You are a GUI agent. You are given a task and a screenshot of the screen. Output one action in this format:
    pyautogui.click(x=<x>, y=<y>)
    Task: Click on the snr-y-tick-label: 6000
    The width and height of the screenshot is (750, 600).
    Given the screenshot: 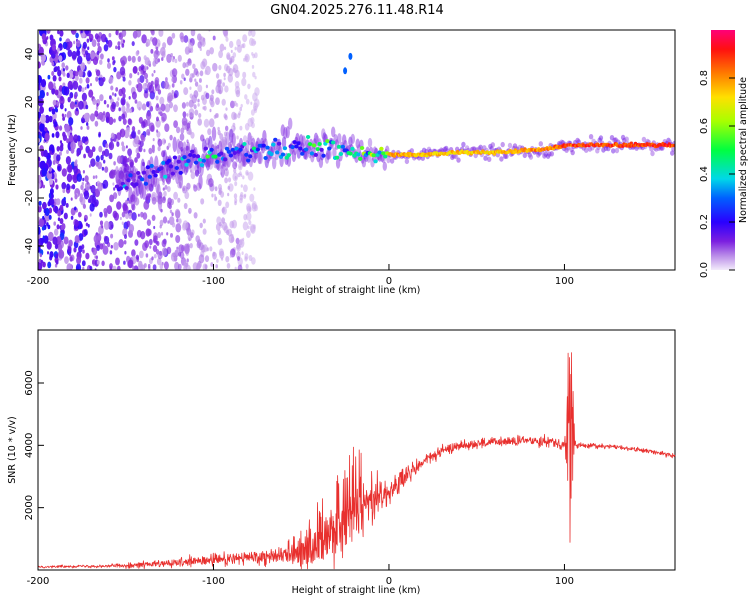 What is the action you would take?
    pyautogui.click(x=29, y=382)
    